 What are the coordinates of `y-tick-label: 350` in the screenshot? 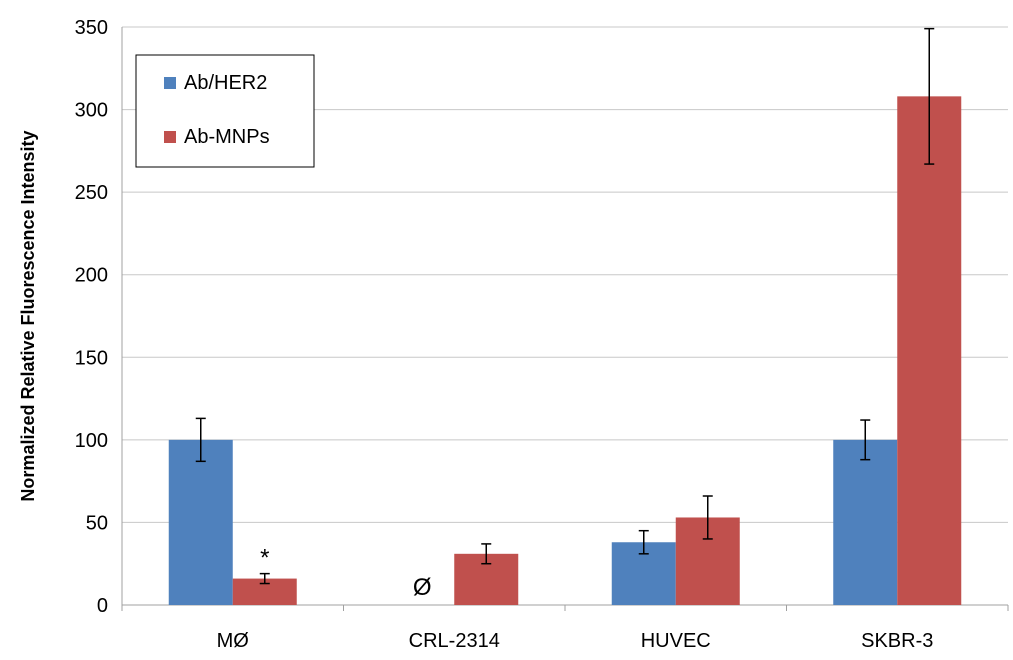 It's located at (91, 28).